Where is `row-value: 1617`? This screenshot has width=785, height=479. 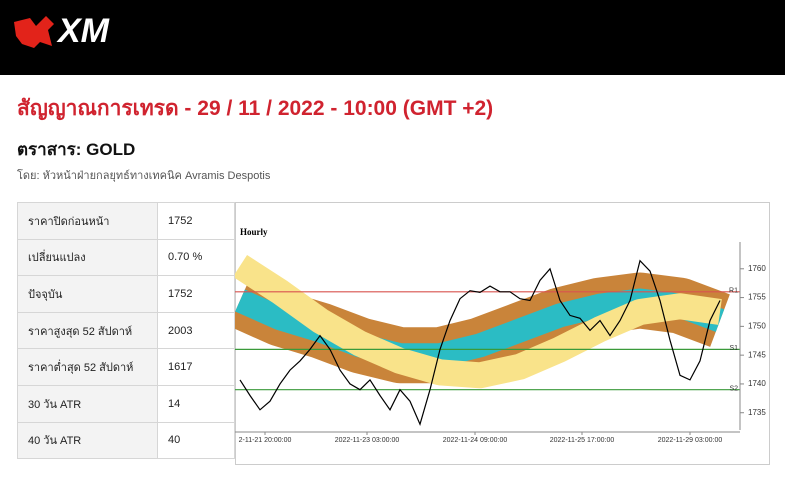
row-value: 1617 is located at coordinates (196, 367).